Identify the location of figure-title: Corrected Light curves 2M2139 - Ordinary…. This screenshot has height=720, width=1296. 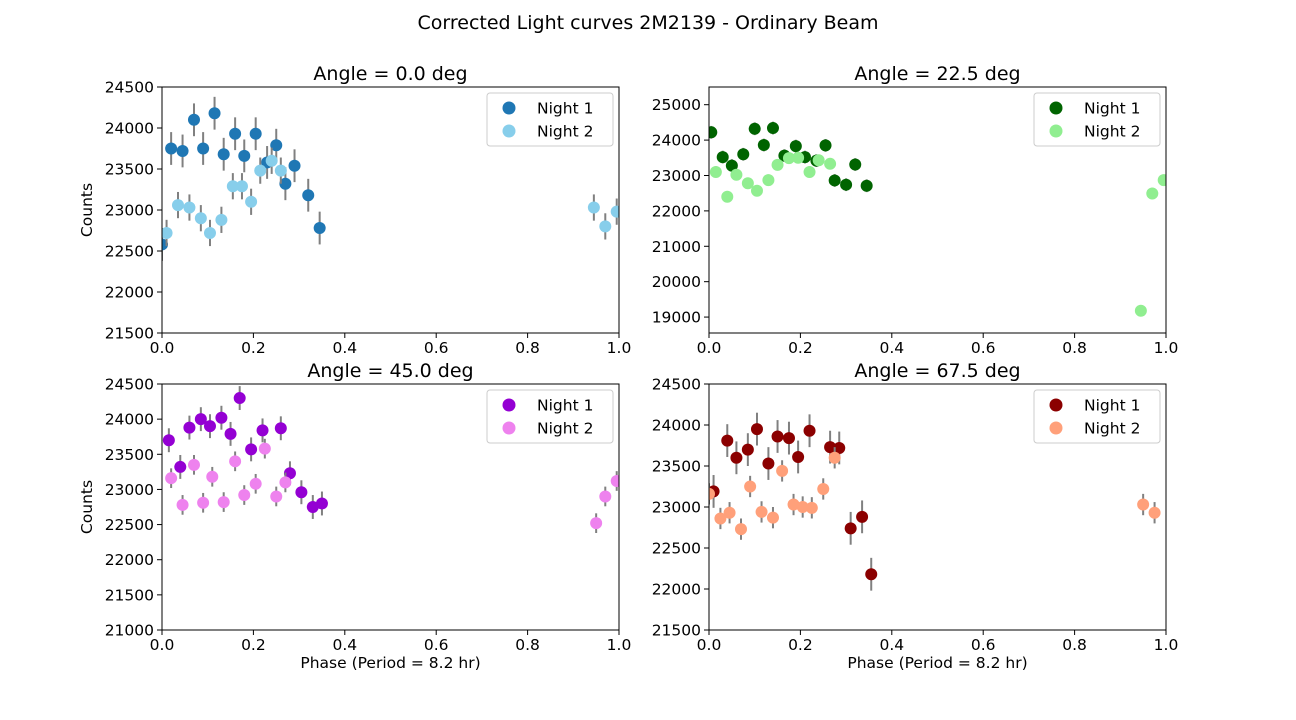
(648, 23).